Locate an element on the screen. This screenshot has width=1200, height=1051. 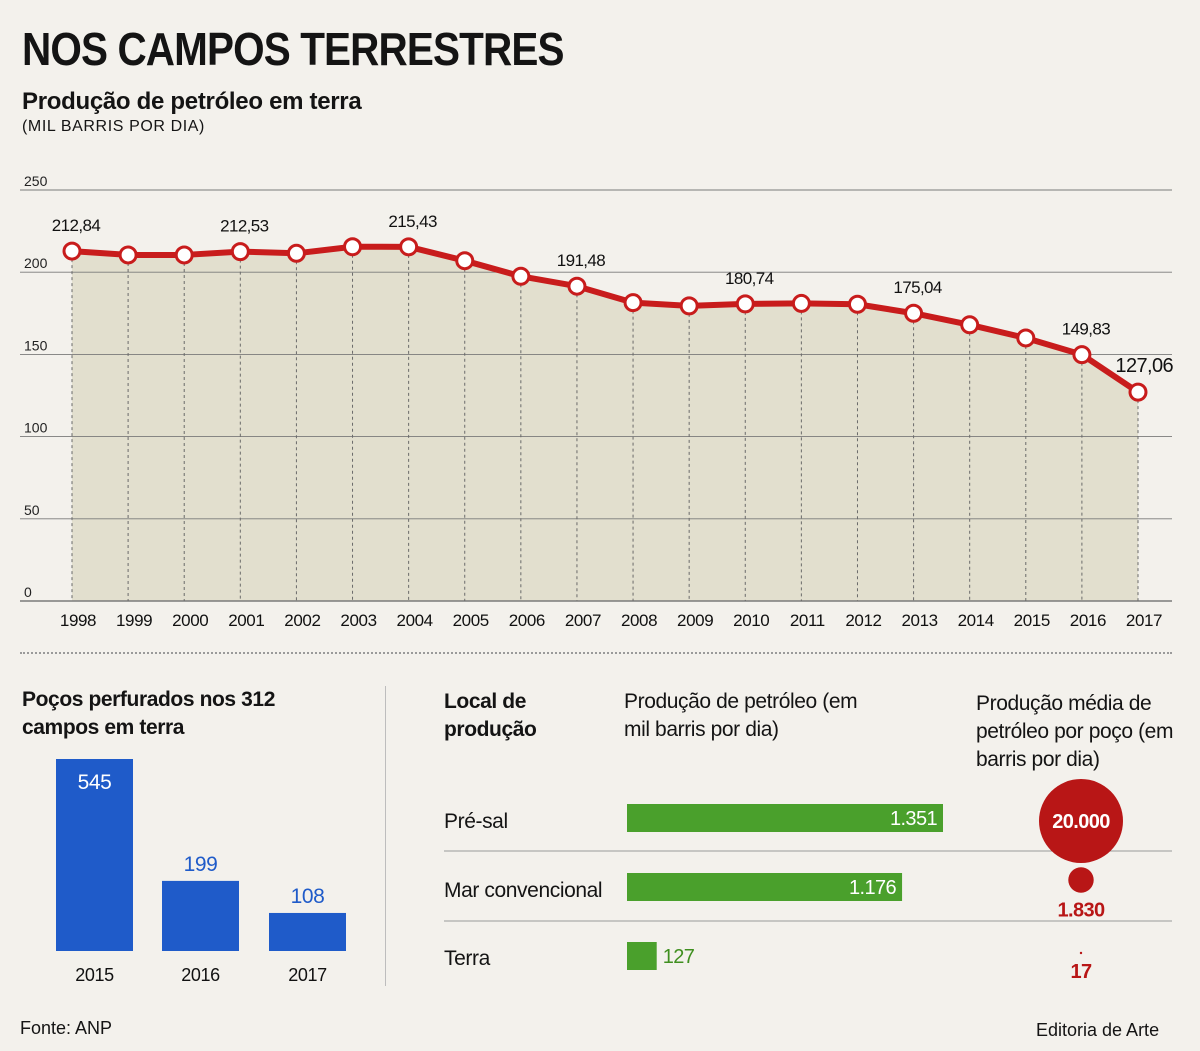
x-tick-label: 2002 is located at coordinates (302, 620).